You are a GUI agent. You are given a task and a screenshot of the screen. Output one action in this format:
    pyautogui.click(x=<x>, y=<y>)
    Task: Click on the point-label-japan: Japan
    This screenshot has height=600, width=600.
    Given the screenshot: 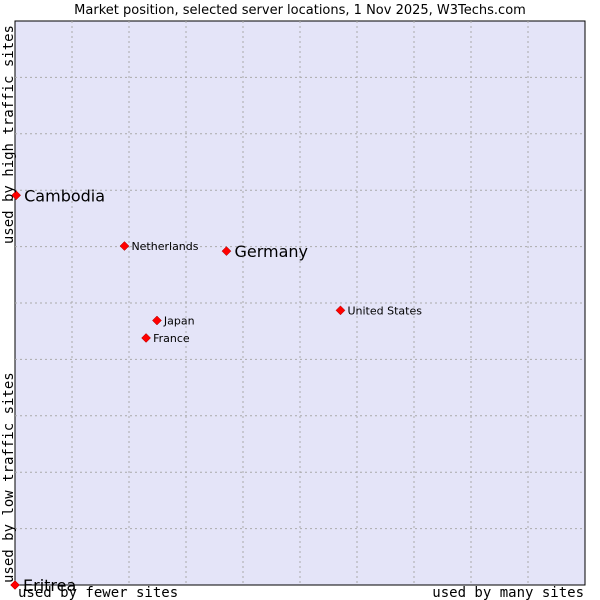 What is the action you would take?
    pyautogui.click(x=179, y=320)
    